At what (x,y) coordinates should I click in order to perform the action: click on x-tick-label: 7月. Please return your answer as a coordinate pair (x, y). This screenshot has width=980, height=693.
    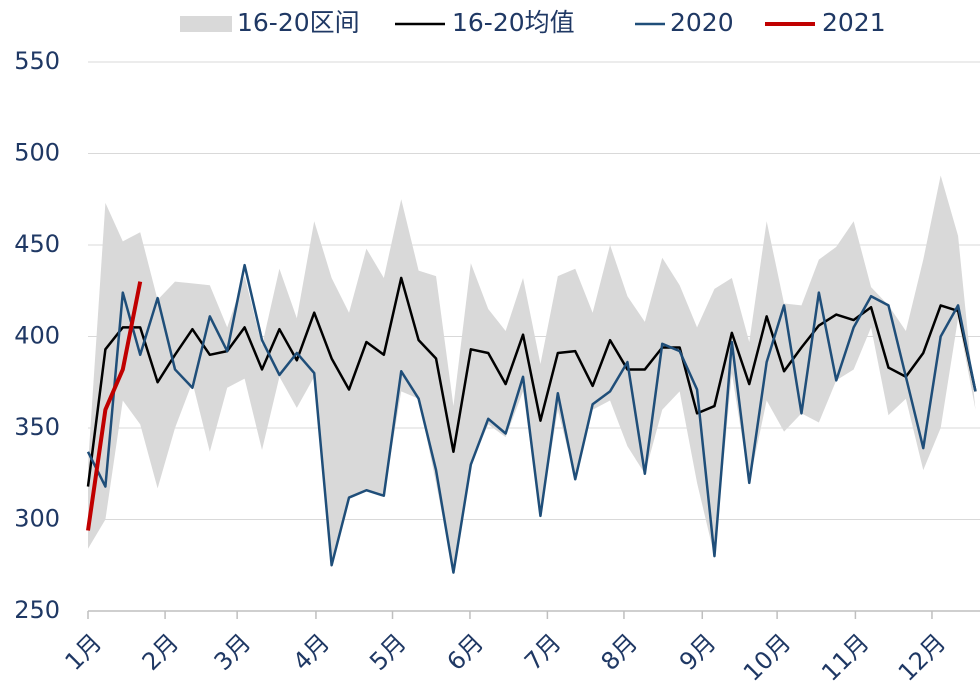
    Looking at the image, I should click on (543, 652).